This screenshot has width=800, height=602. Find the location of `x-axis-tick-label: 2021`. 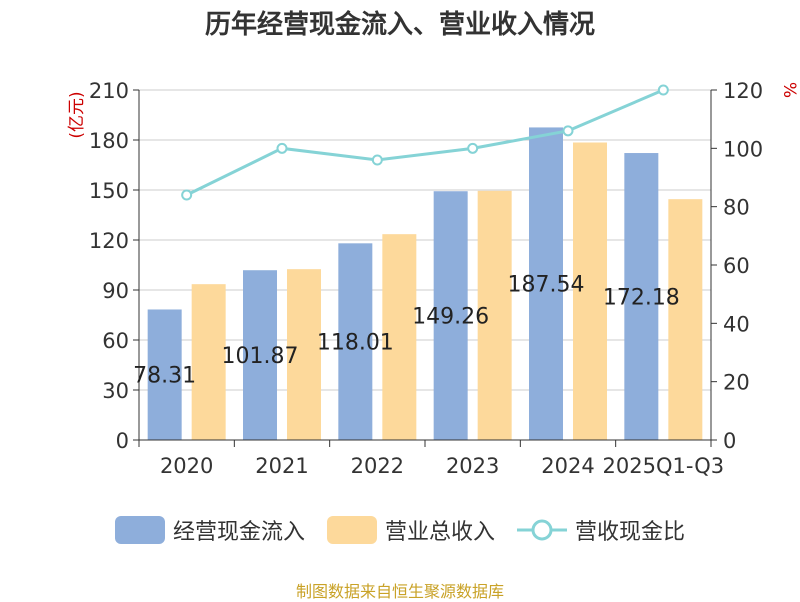

x-axis-tick-label: 2021 is located at coordinates (281, 466).